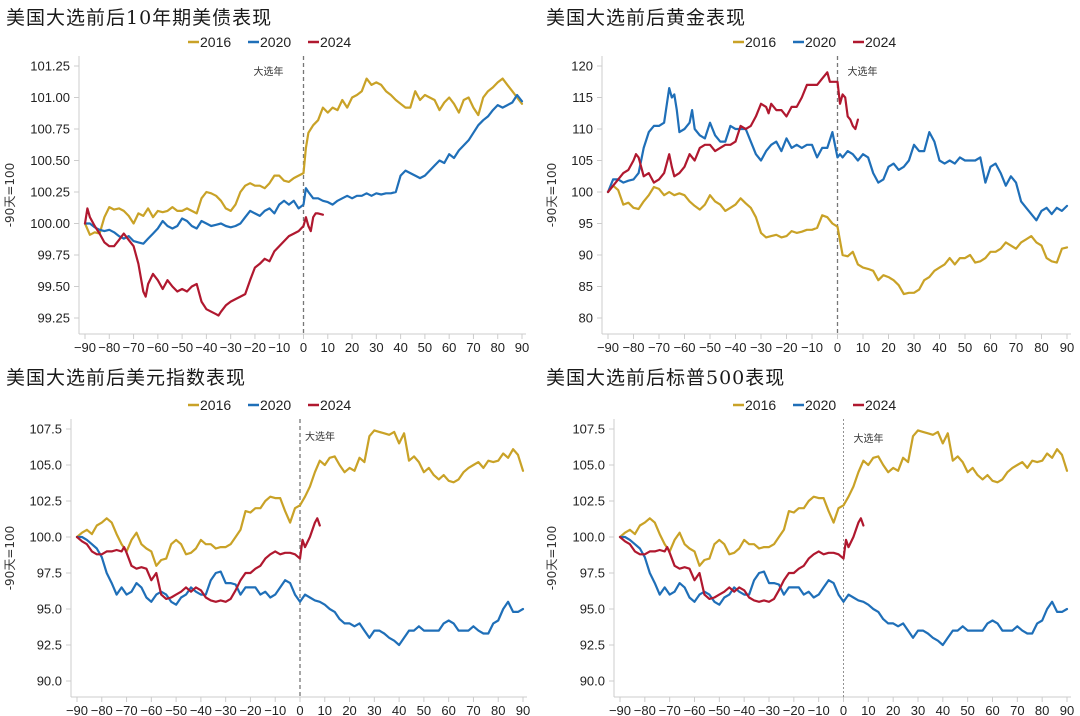 Image resolution: width=1080 pixels, height=716 pixels. What do you see at coordinates (231, 347) in the screenshot?
I see `x-tick-label: −30` at bounding box center [231, 347].